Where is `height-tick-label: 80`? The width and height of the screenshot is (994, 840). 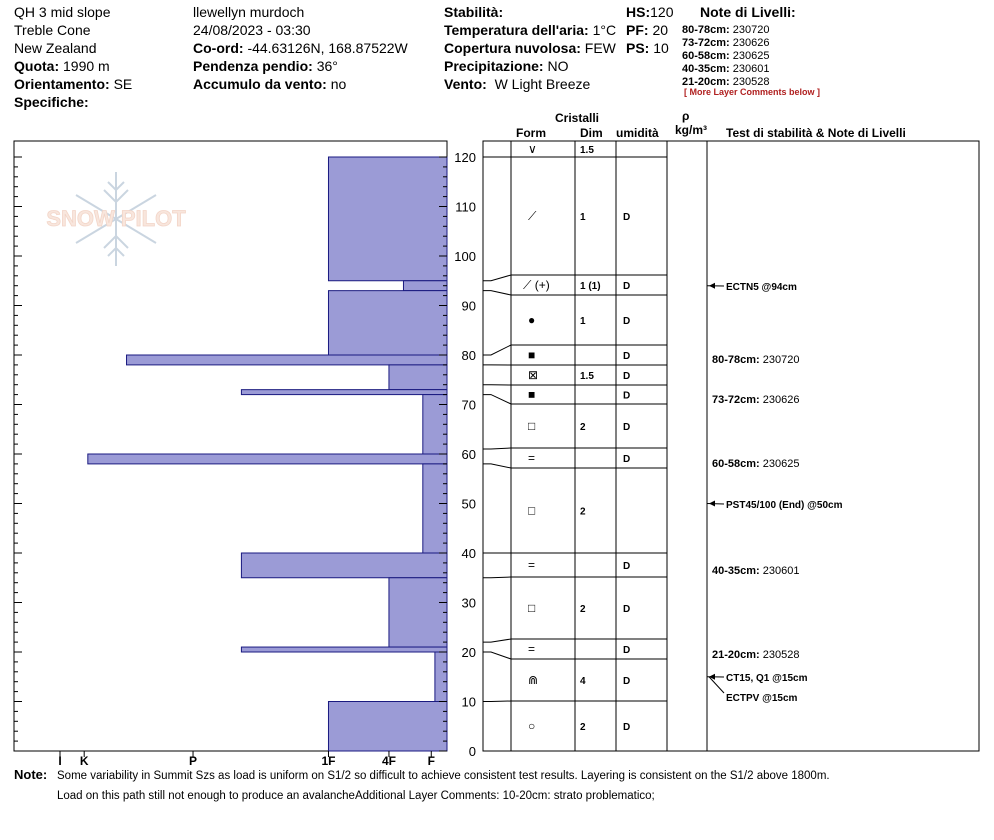 height-tick-label: 80 is located at coordinates (469, 355).